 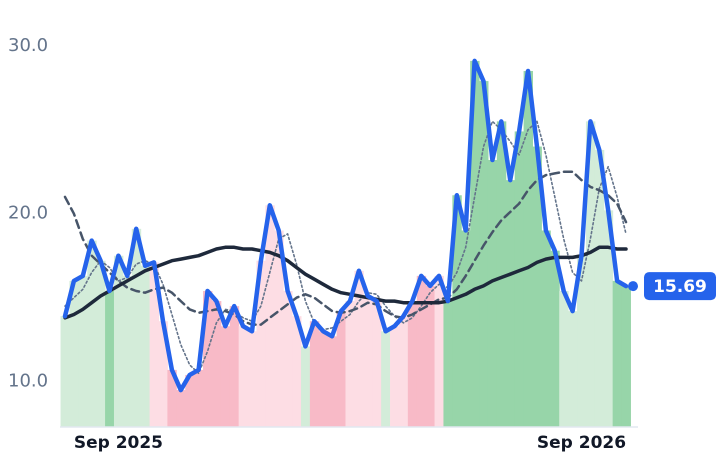 What do you see at coordinates (118, 443) in the screenshot?
I see `x-tick-label: Sep 2025` at bounding box center [118, 443].